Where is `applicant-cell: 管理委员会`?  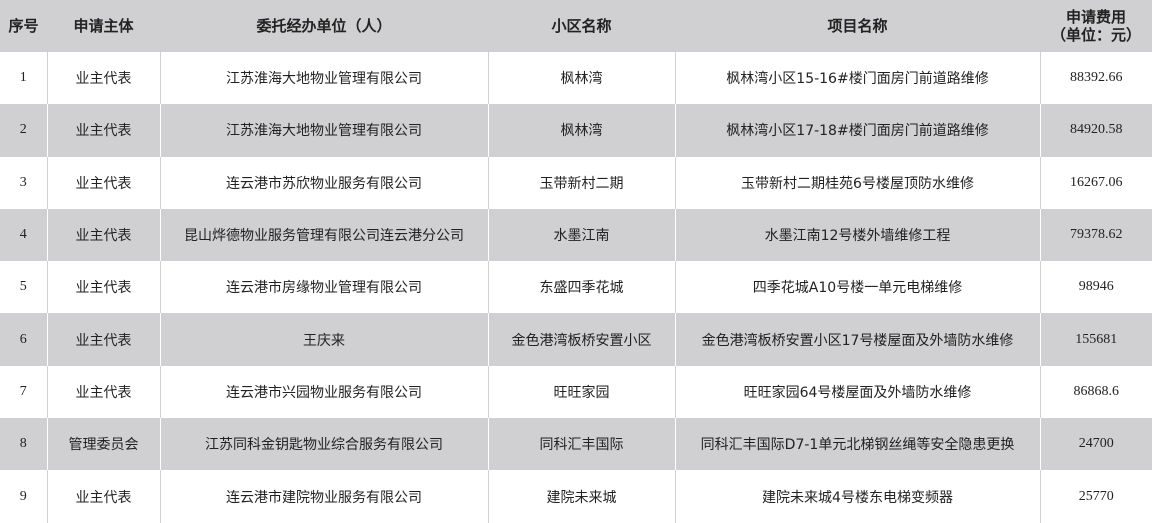
applicant-cell: 管理委员会 is located at coordinates (103, 444).